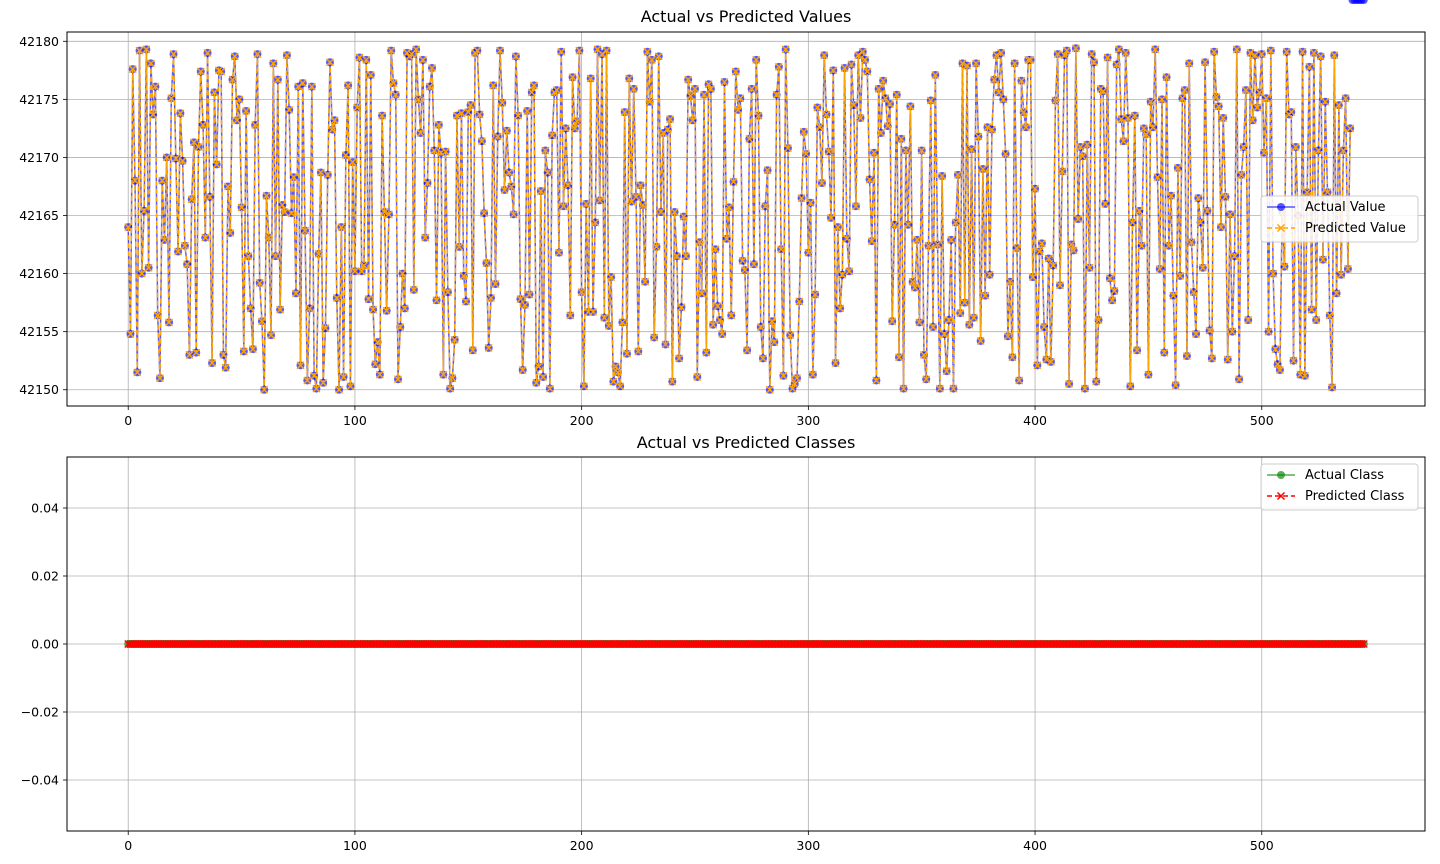 Image resolution: width=1440 pixels, height=864 pixels. What do you see at coordinates (1262, 420) in the screenshot?
I see `x-tick-label: 500` at bounding box center [1262, 420].